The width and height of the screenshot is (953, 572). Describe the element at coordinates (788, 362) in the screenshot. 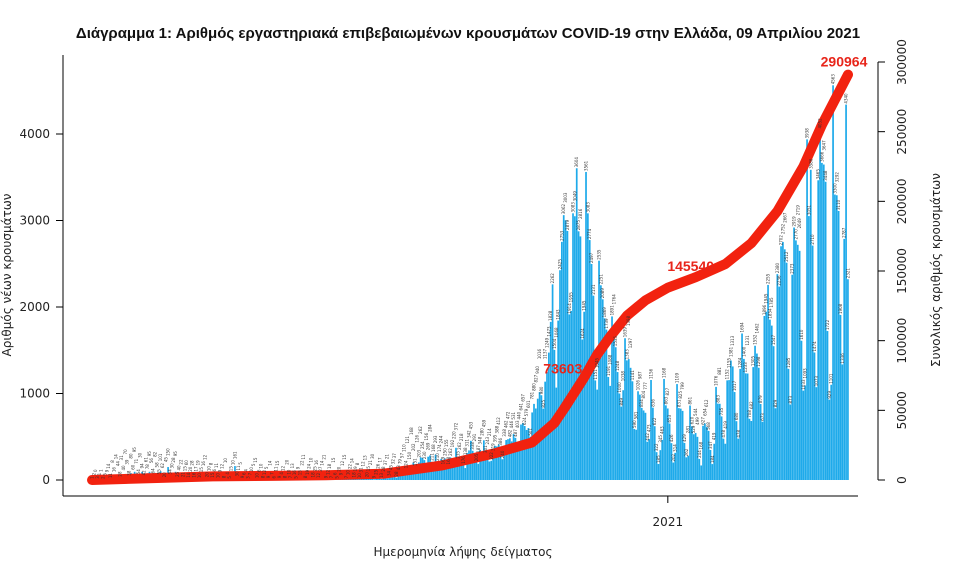

I see `bar-label: 1285` at that location.